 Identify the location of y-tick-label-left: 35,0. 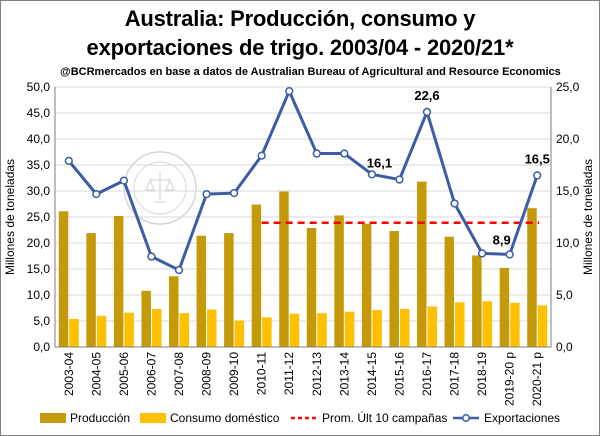
(39, 165).